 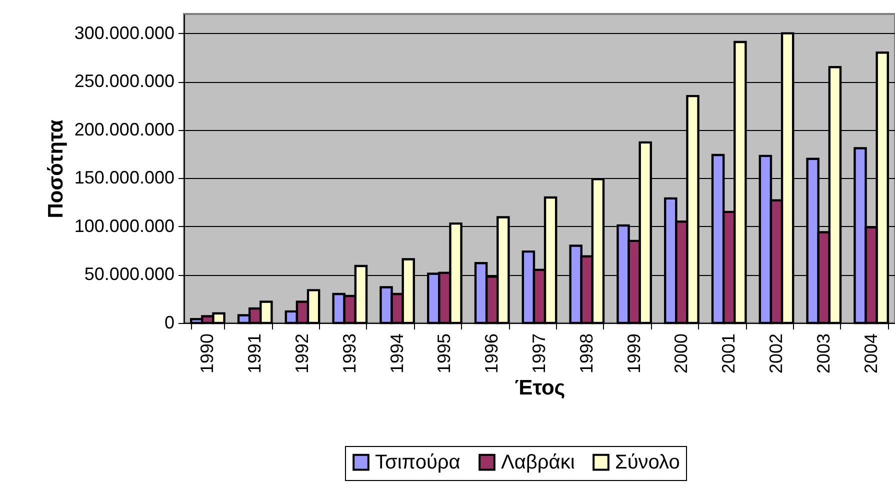 What do you see at coordinates (124, 129) in the screenshot?
I see `y-tick-label: 200.000.000` at bounding box center [124, 129].